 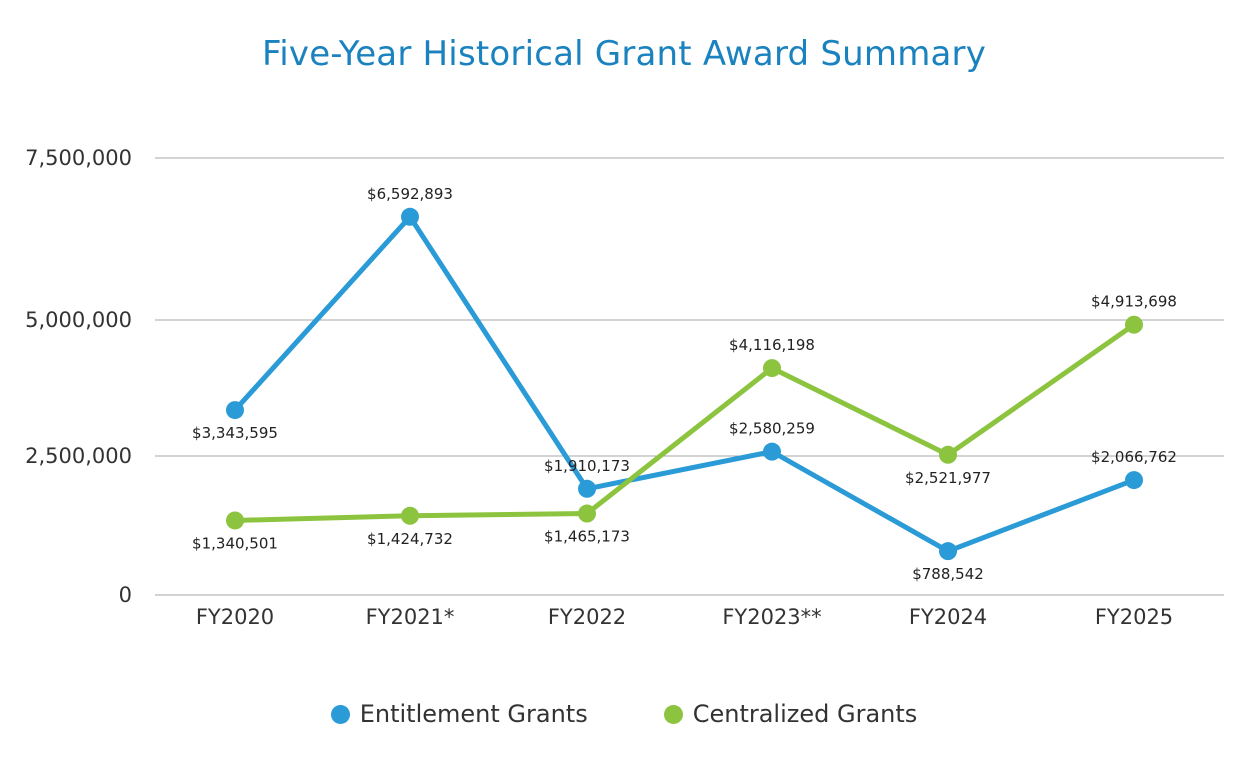 I want to click on legend-marker-entitlement, so click(x=340, y=714).